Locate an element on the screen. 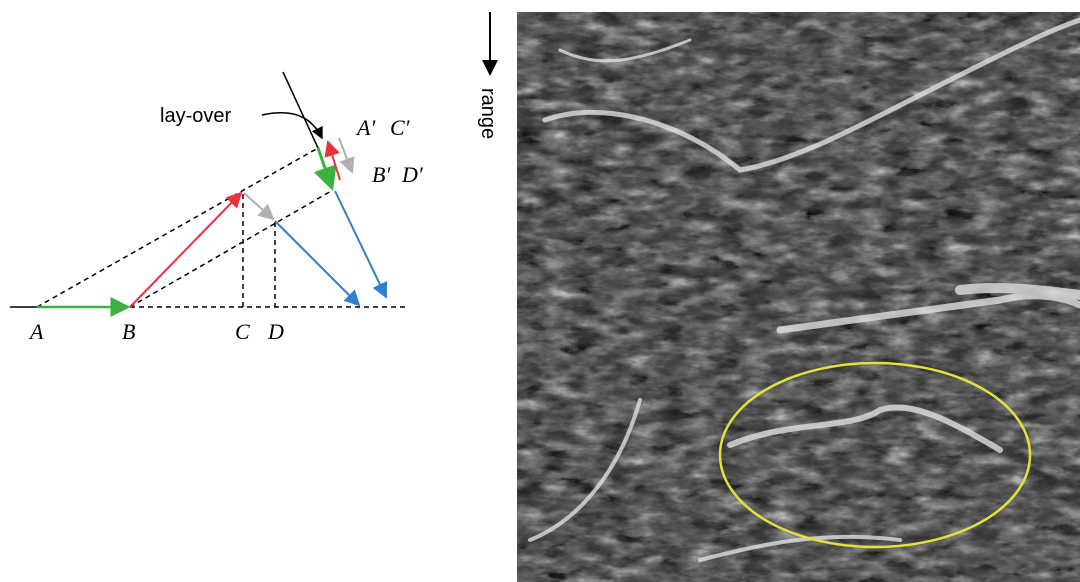  point-label: C is located at coordinates (242, 331).